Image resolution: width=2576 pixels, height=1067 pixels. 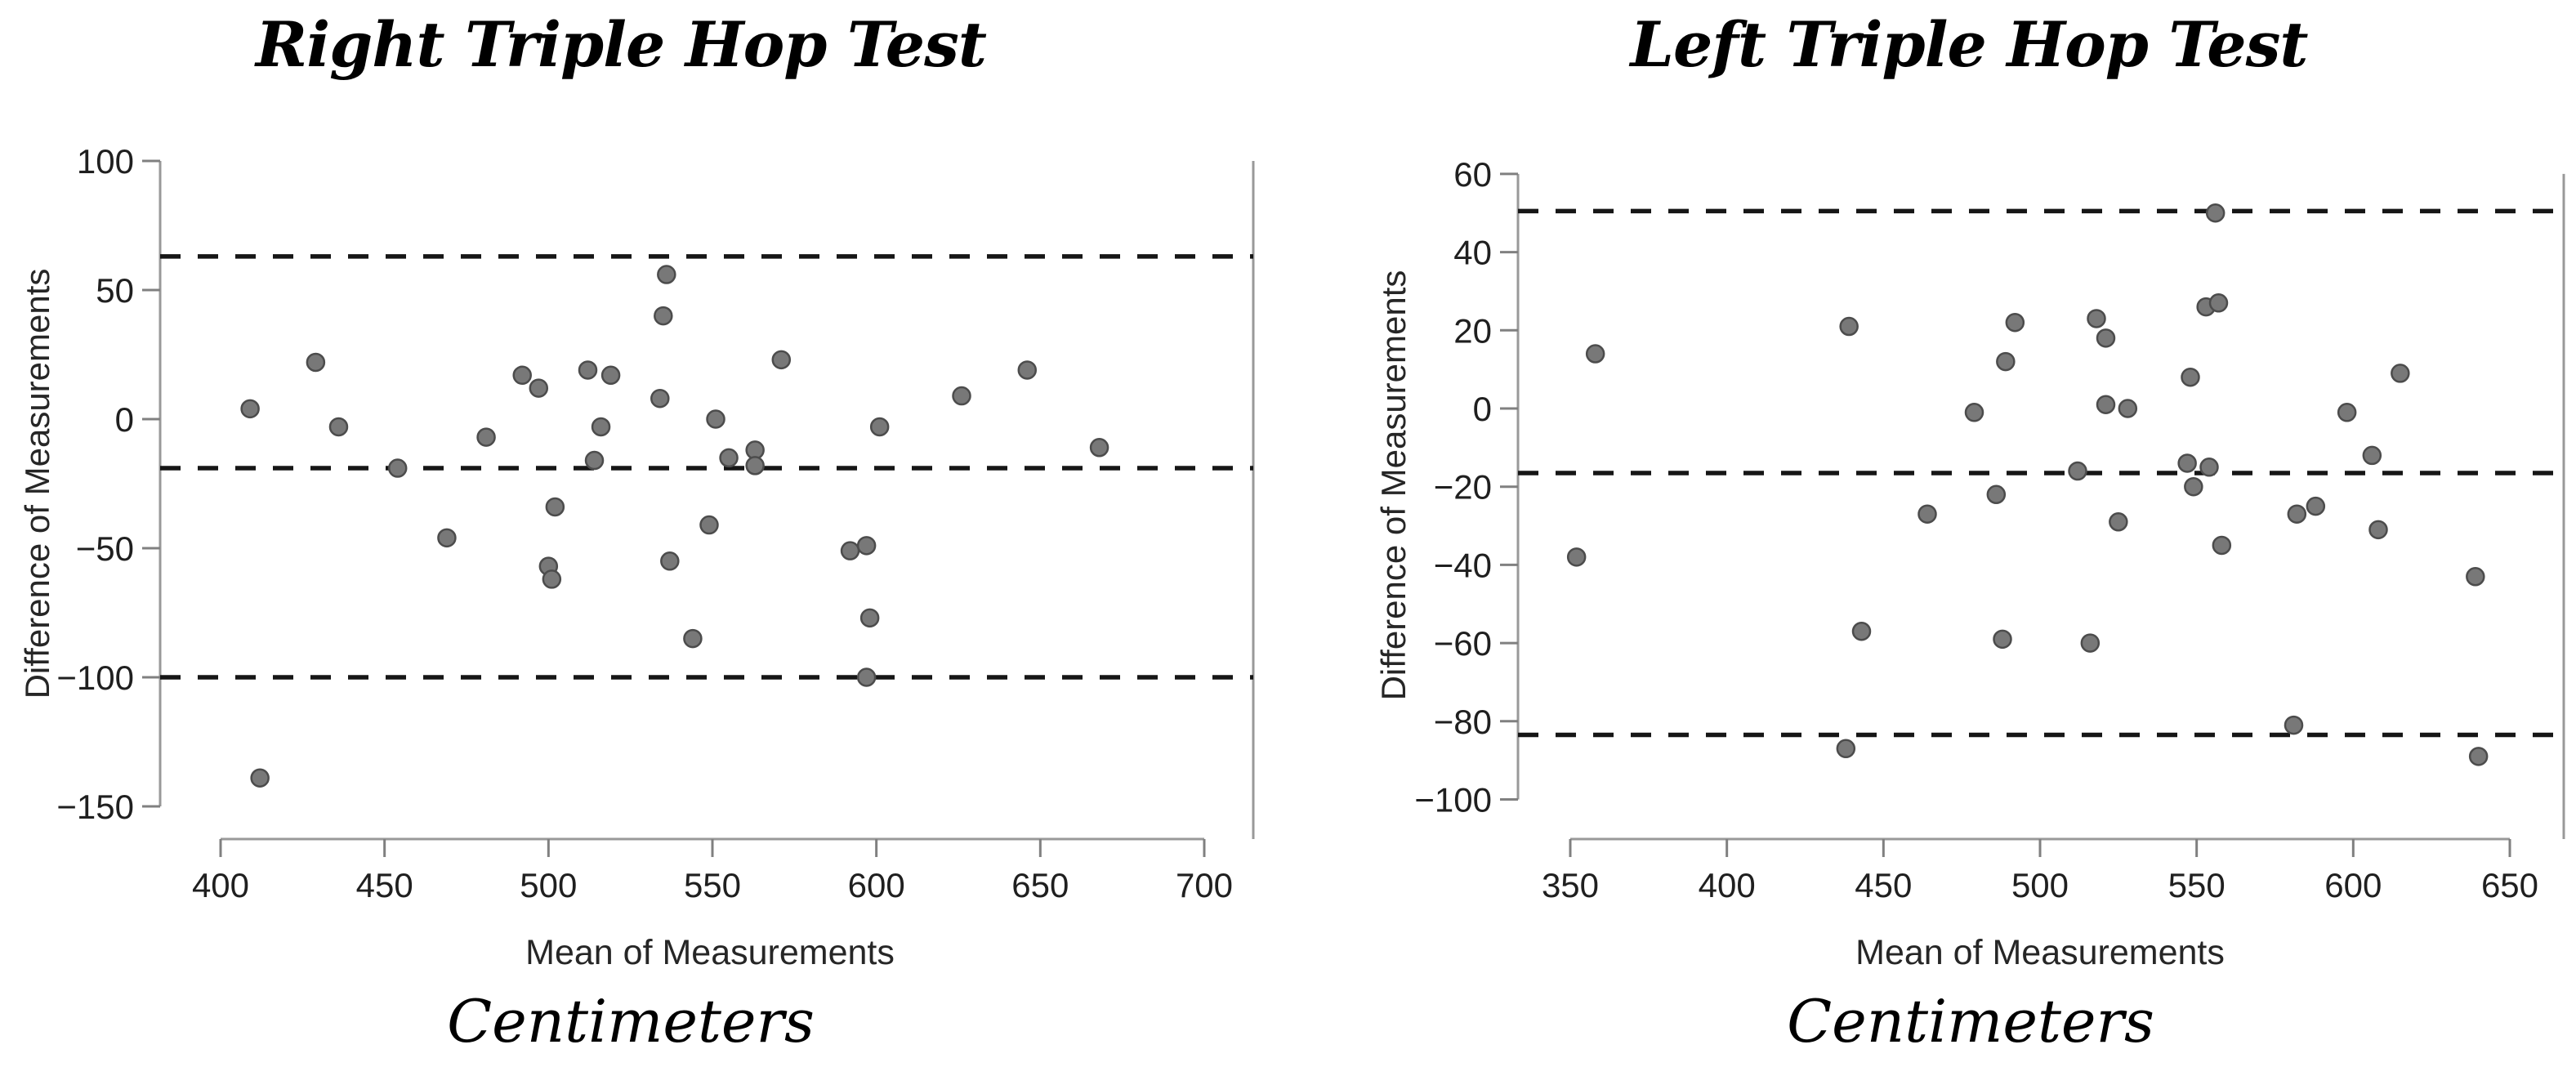 What do you see at coordinates (1971, 1021) in the screenshot?
I see `units-label-left-triple-hop: Centimeters` at bounding box center [1971, 1021].